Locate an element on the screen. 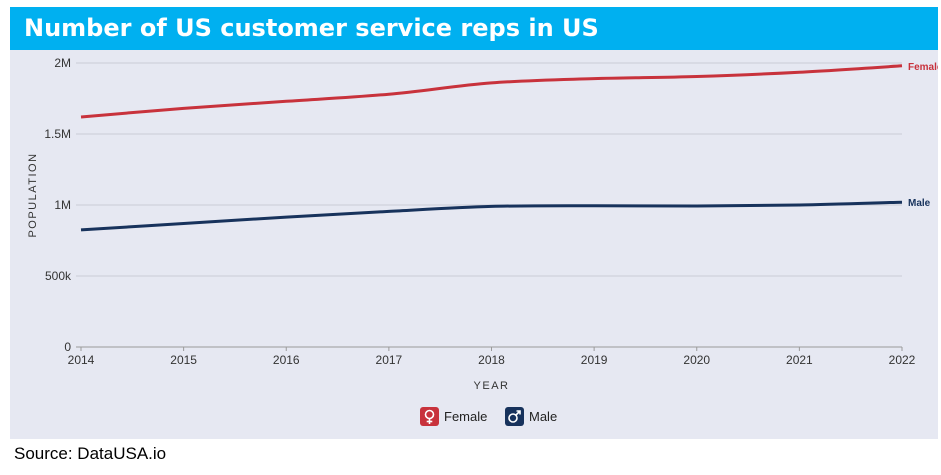  y-tick-label: 1M is located at coordinates (62, 205).